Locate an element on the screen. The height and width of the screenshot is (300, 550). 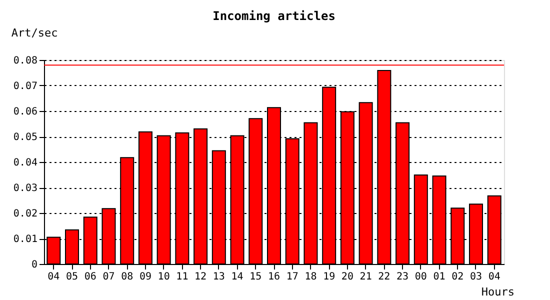
y-tick-label: 0.04 is located at coordinates (25, 163).